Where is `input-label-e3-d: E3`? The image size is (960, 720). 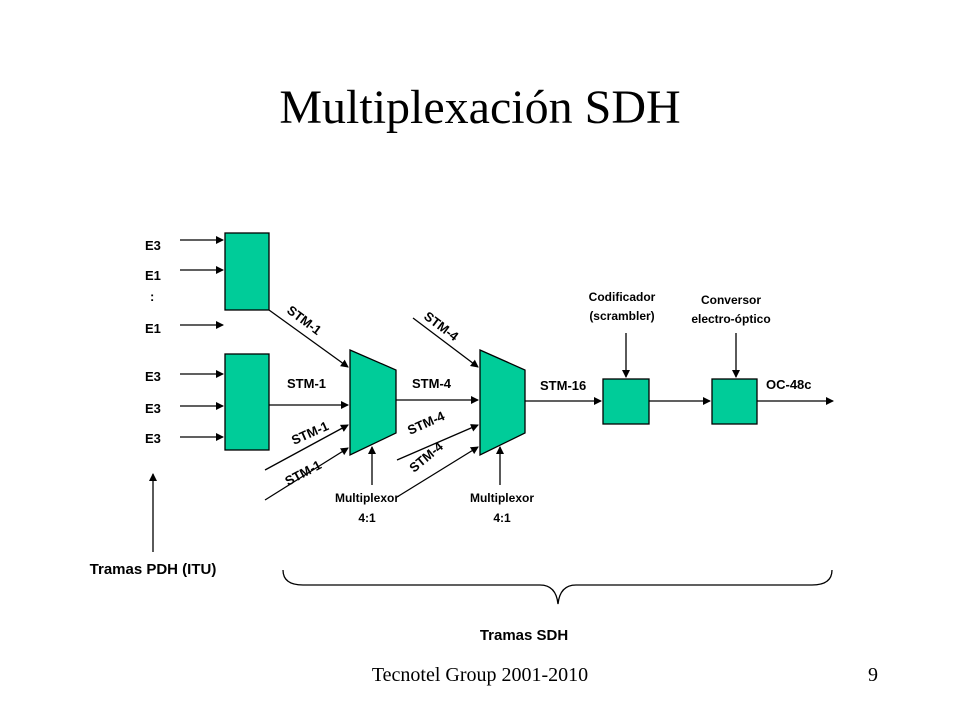 input-label-e3-d: E3 is located at coordinates (153, 438).